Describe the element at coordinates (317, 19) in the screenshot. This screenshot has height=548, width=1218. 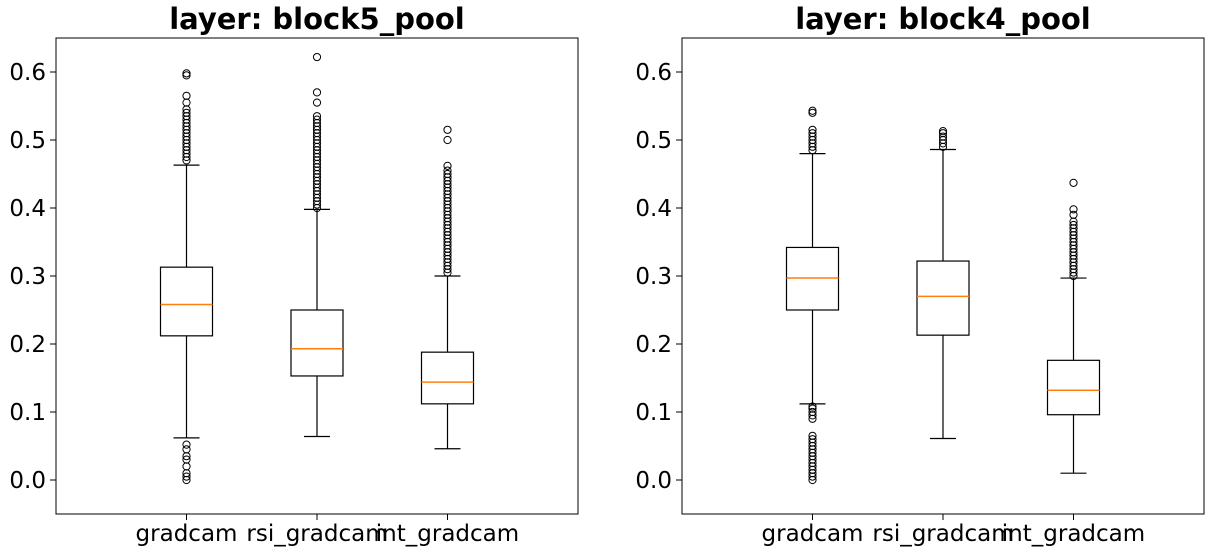
I see `chart-title: layer: block5_pool` at that location.